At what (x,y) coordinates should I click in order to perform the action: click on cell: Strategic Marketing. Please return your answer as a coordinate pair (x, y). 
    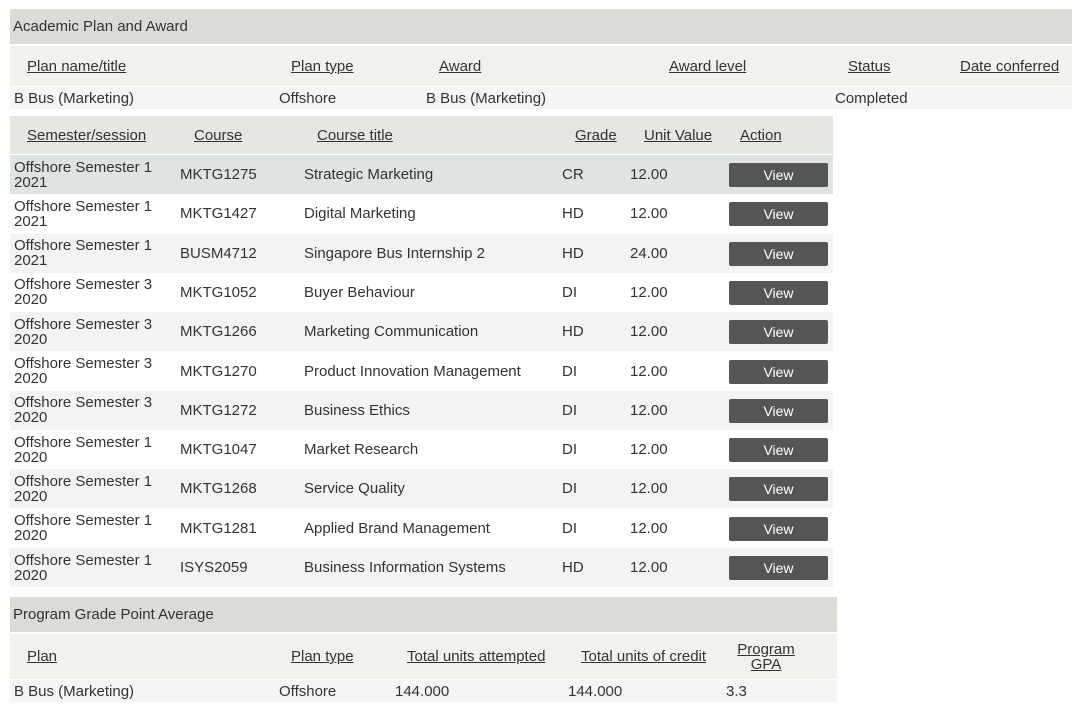
    Looking at the image, I should click on (369, 174).